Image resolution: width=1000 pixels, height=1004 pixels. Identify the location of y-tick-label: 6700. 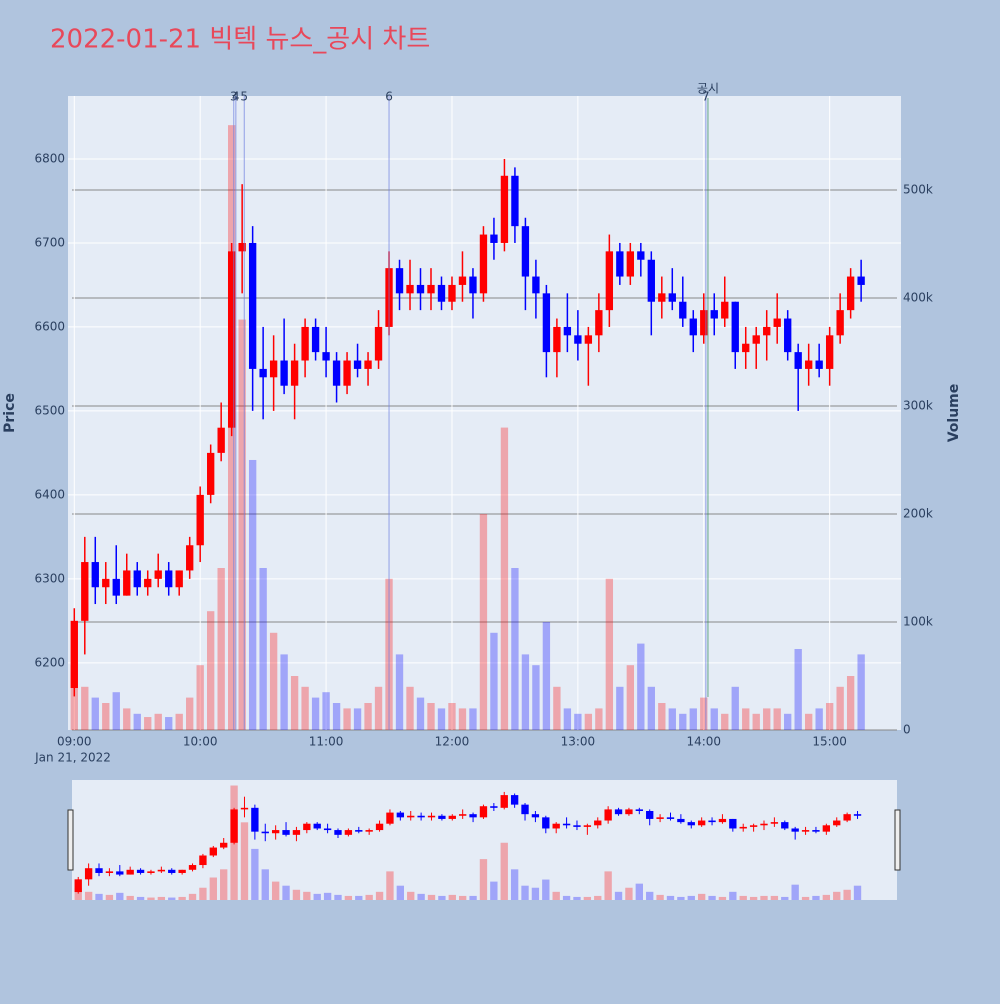
(49, 242).